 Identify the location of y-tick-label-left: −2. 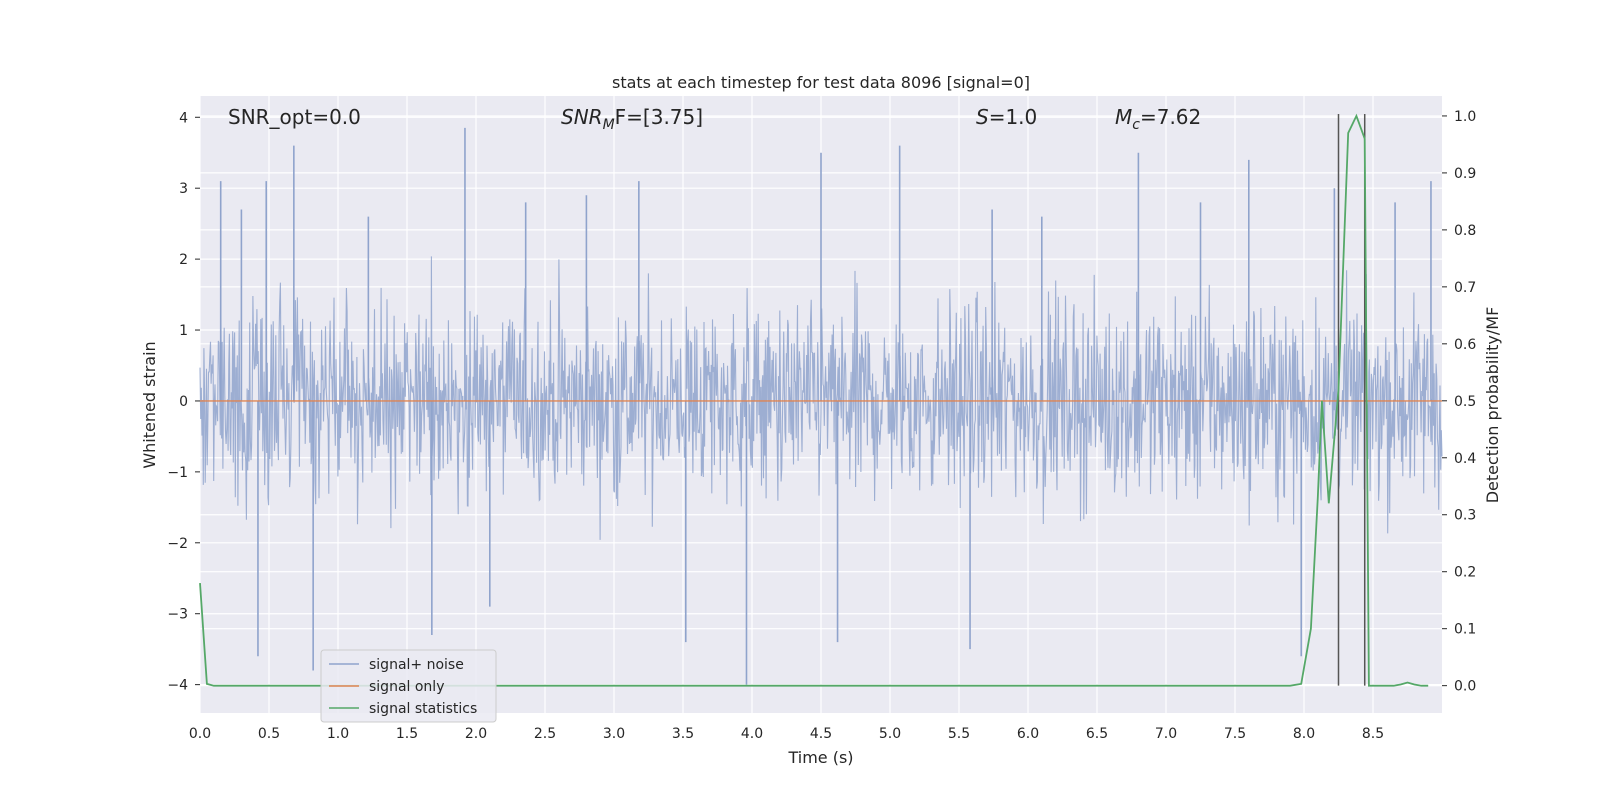
(177, 544).